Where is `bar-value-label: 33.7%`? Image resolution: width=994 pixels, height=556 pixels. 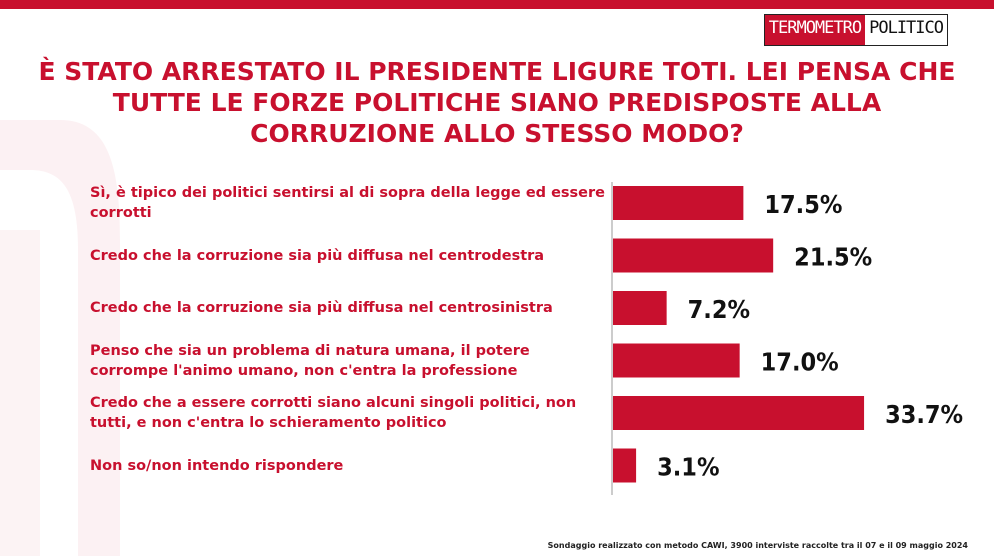 bar-value-label: 33.7% is located at coordinates (924, 414).